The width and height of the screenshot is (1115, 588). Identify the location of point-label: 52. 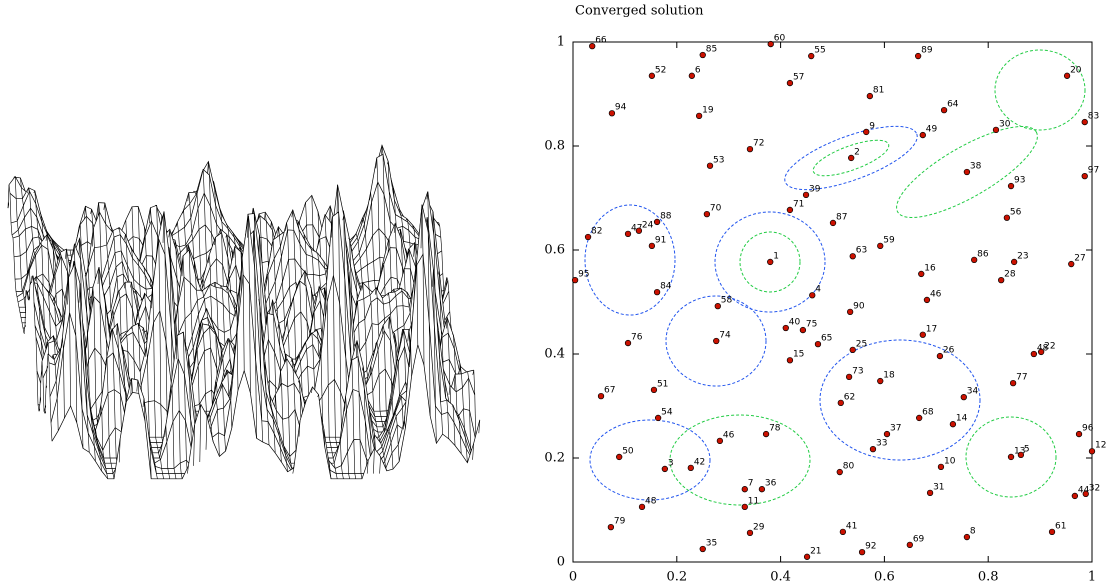
(660, 70).